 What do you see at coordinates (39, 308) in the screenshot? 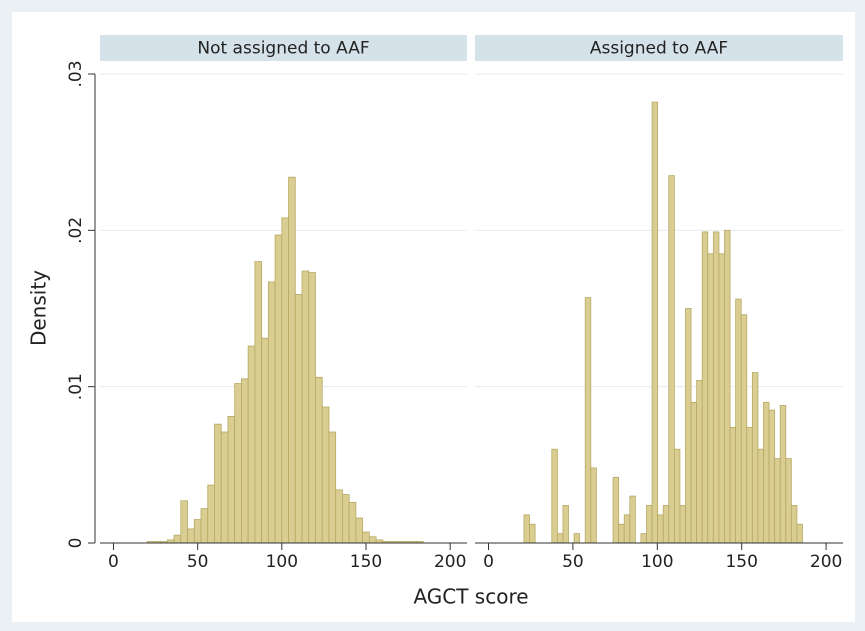
I see `y-axis-label: Density` at bounding box center [39, 308].